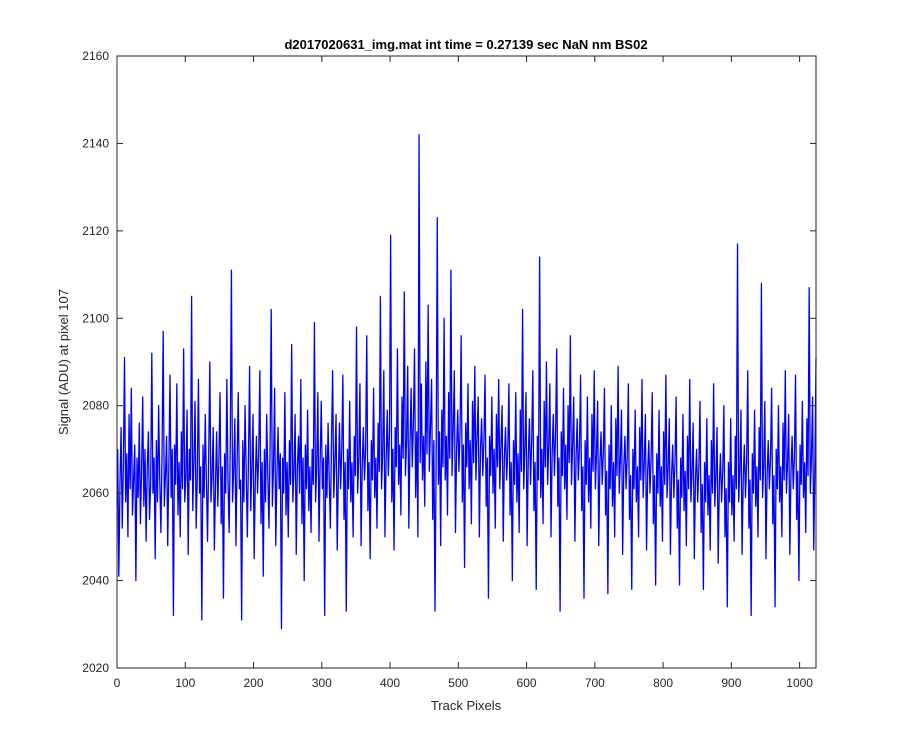  What do you see at coordinates (95, 493) in the screenshot?
I see `y-tick-label: 2060` at bounding box center [95, 493].